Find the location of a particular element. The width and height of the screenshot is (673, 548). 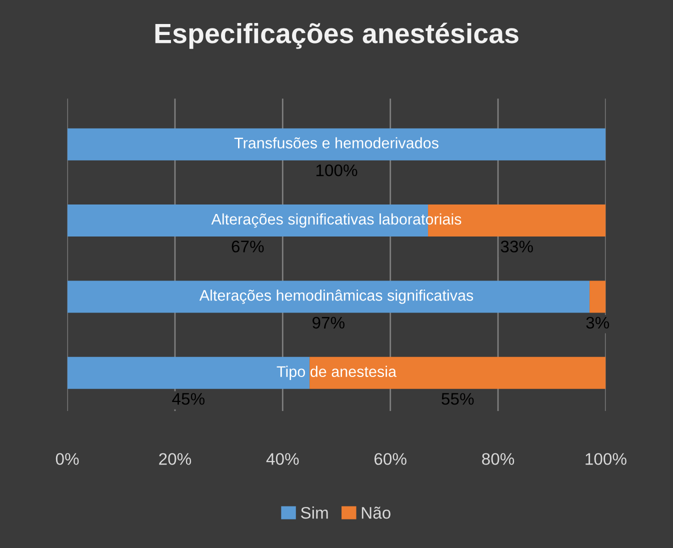

y-tick-label: Transfusões e hemoderivados is located at coordinates (336, 142).